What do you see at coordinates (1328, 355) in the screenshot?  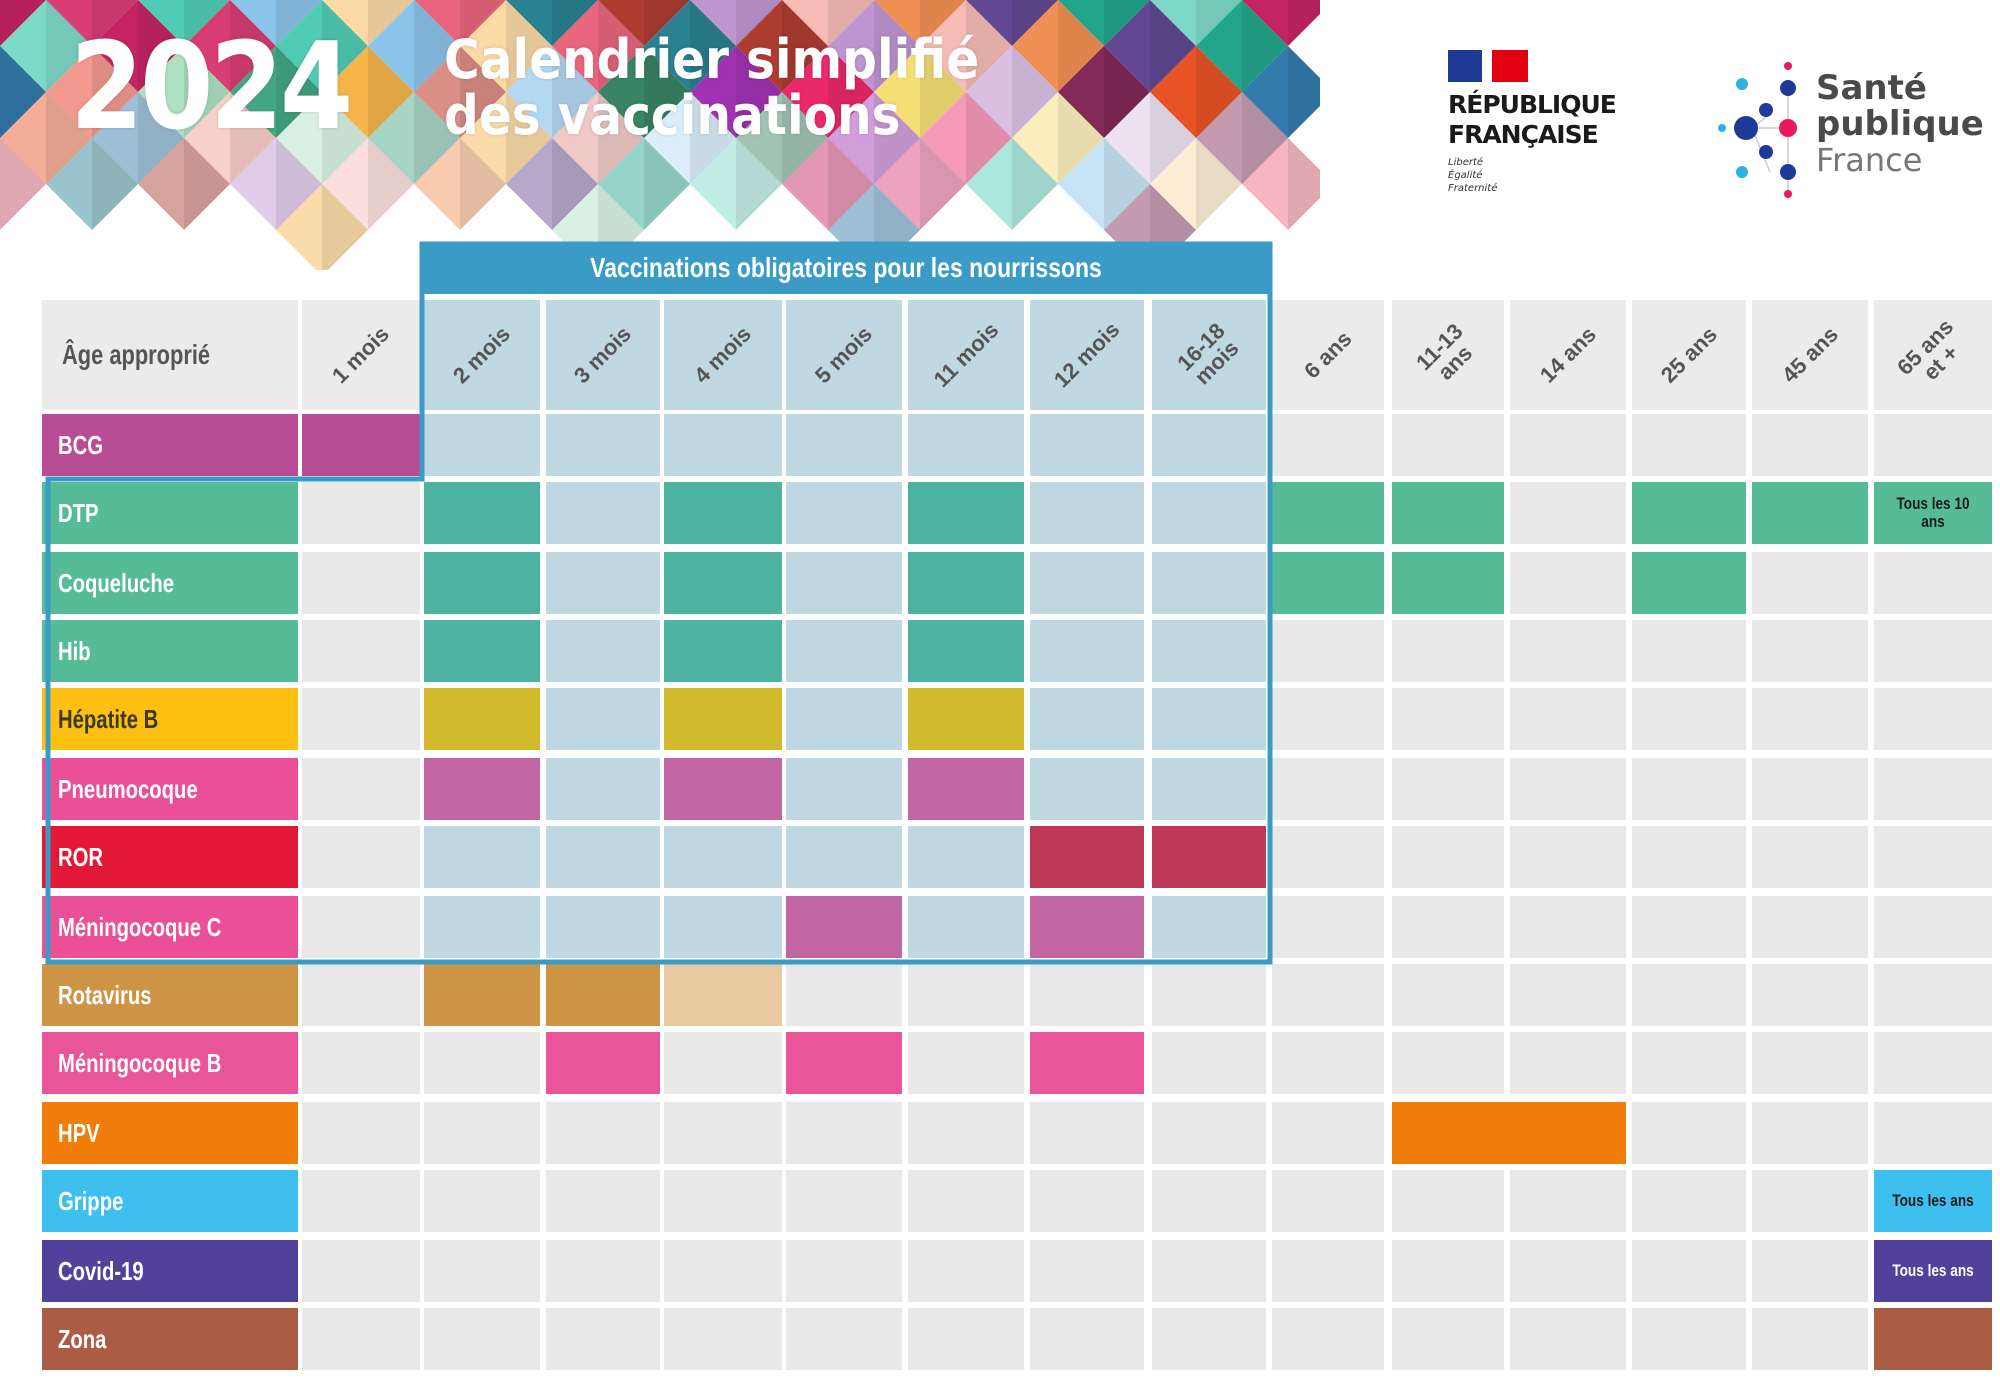 I see `column-header: 6 ans` at bounding box center [1328, 355].